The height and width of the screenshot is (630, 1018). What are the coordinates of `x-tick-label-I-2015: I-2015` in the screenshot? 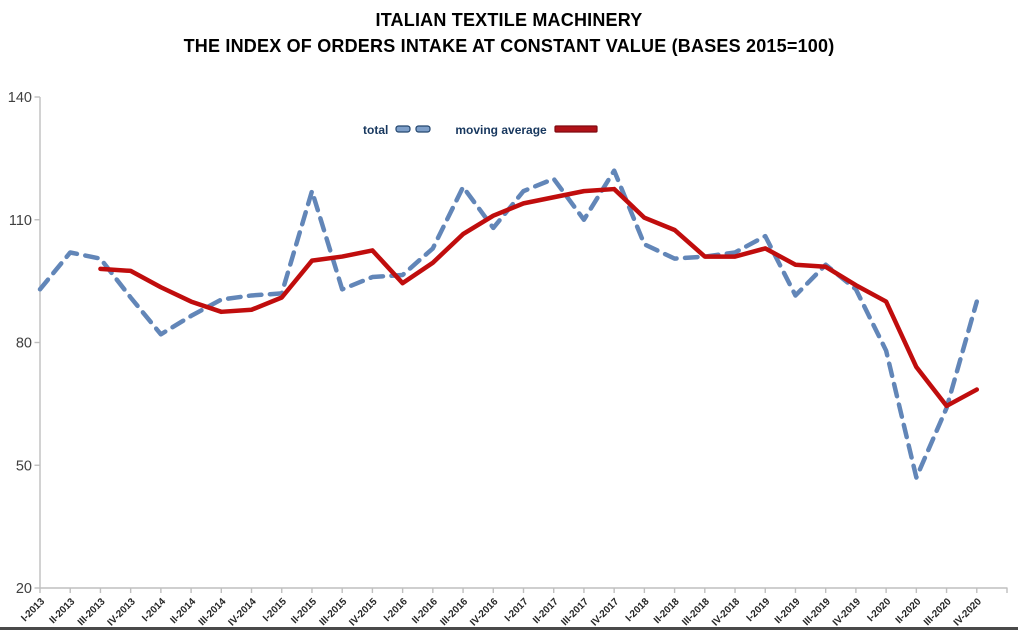 It's located at (275, 610).